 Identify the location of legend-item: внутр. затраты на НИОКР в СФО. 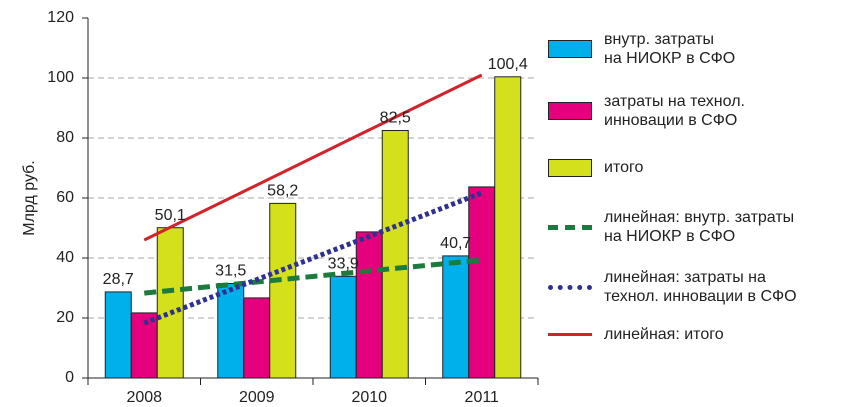
(641, 49).